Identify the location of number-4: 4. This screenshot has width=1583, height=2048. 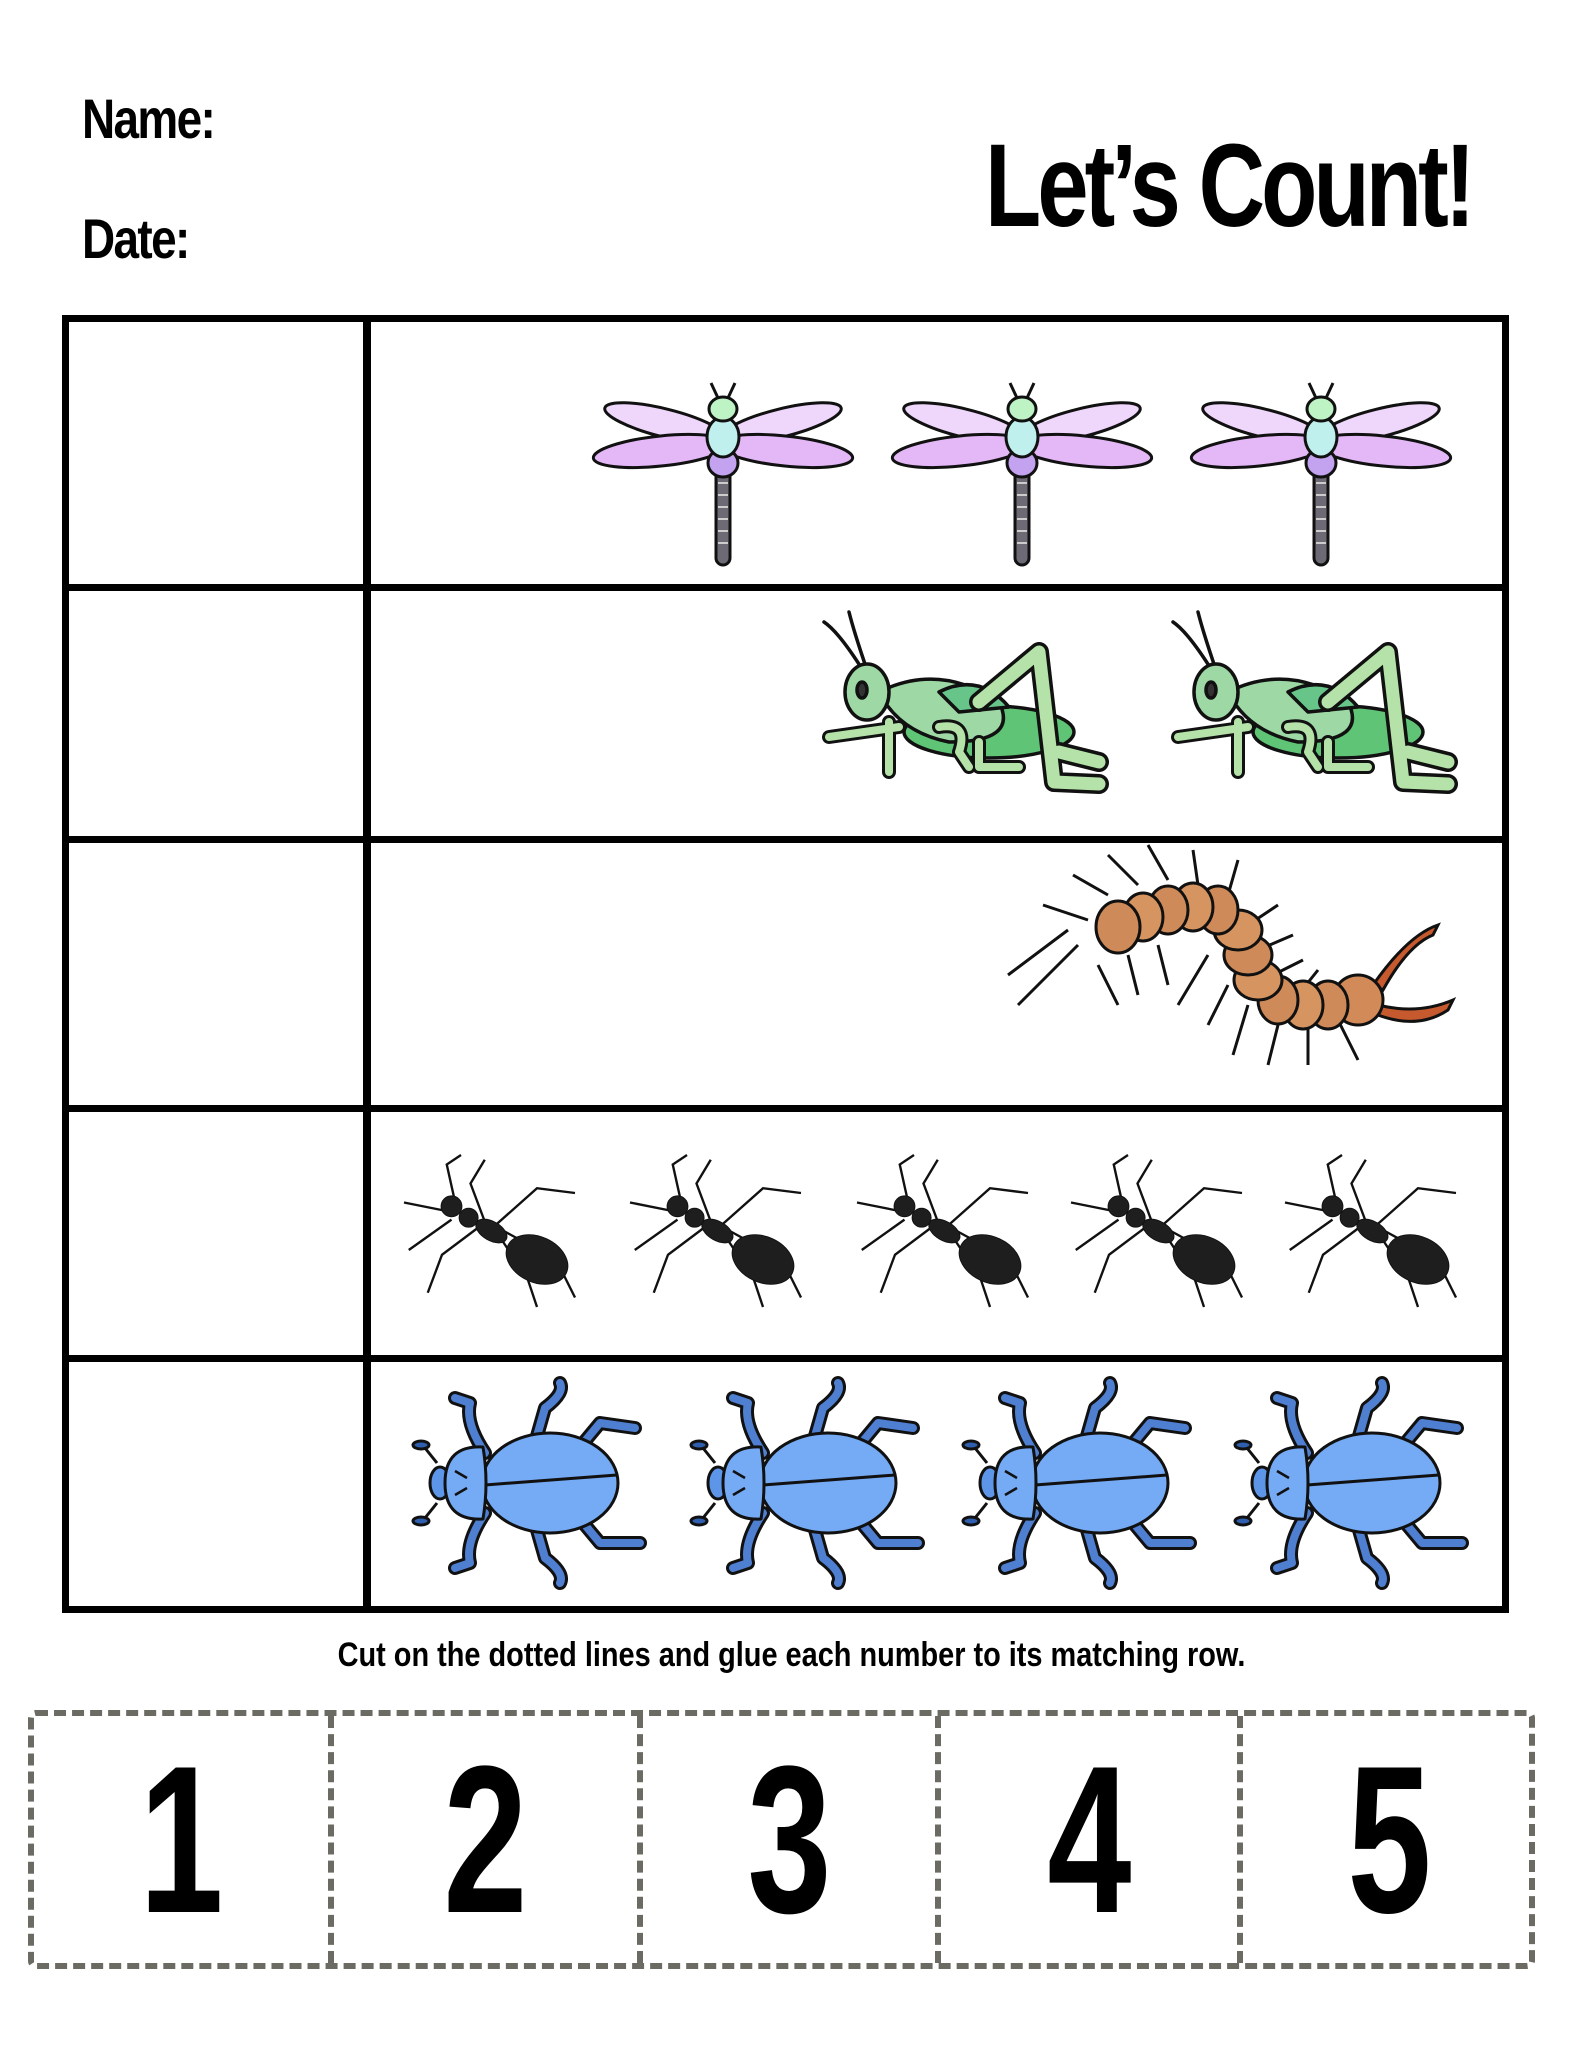
(1089, 1839).